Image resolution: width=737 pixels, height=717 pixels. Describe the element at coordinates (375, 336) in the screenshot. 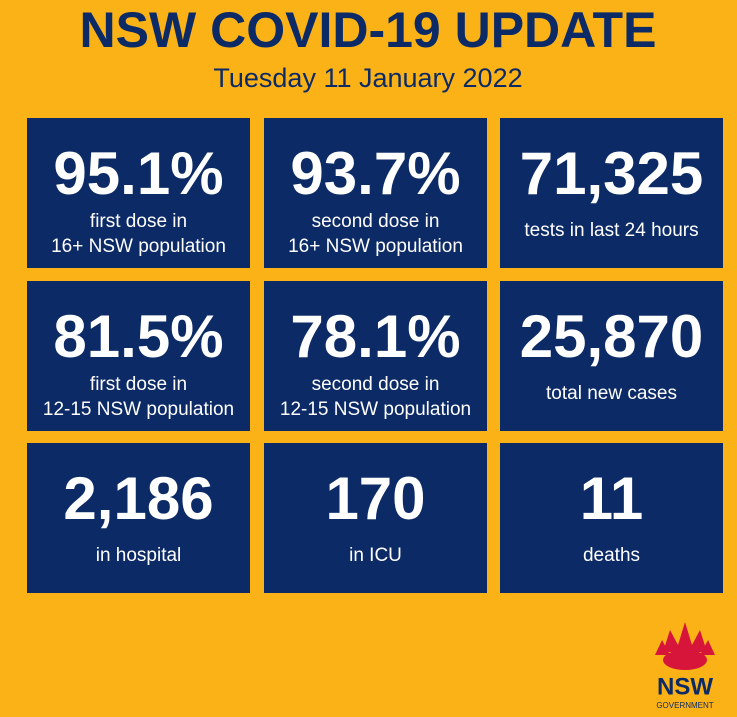

I see `stat-value: 78.1%` at that location.